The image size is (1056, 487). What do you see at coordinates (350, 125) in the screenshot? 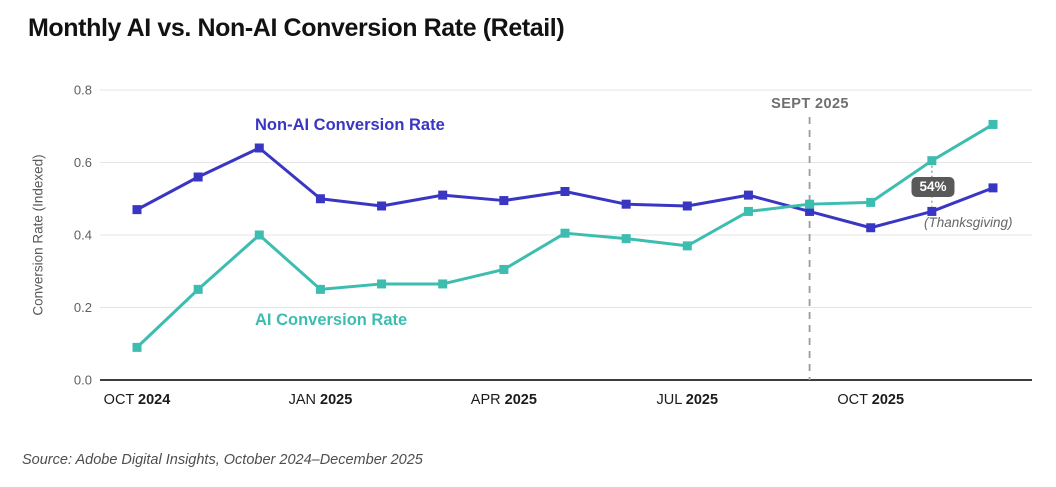
I see `legend-label-non-ai: Non-AI Conversion Rate` at bounding box center [350, 125].